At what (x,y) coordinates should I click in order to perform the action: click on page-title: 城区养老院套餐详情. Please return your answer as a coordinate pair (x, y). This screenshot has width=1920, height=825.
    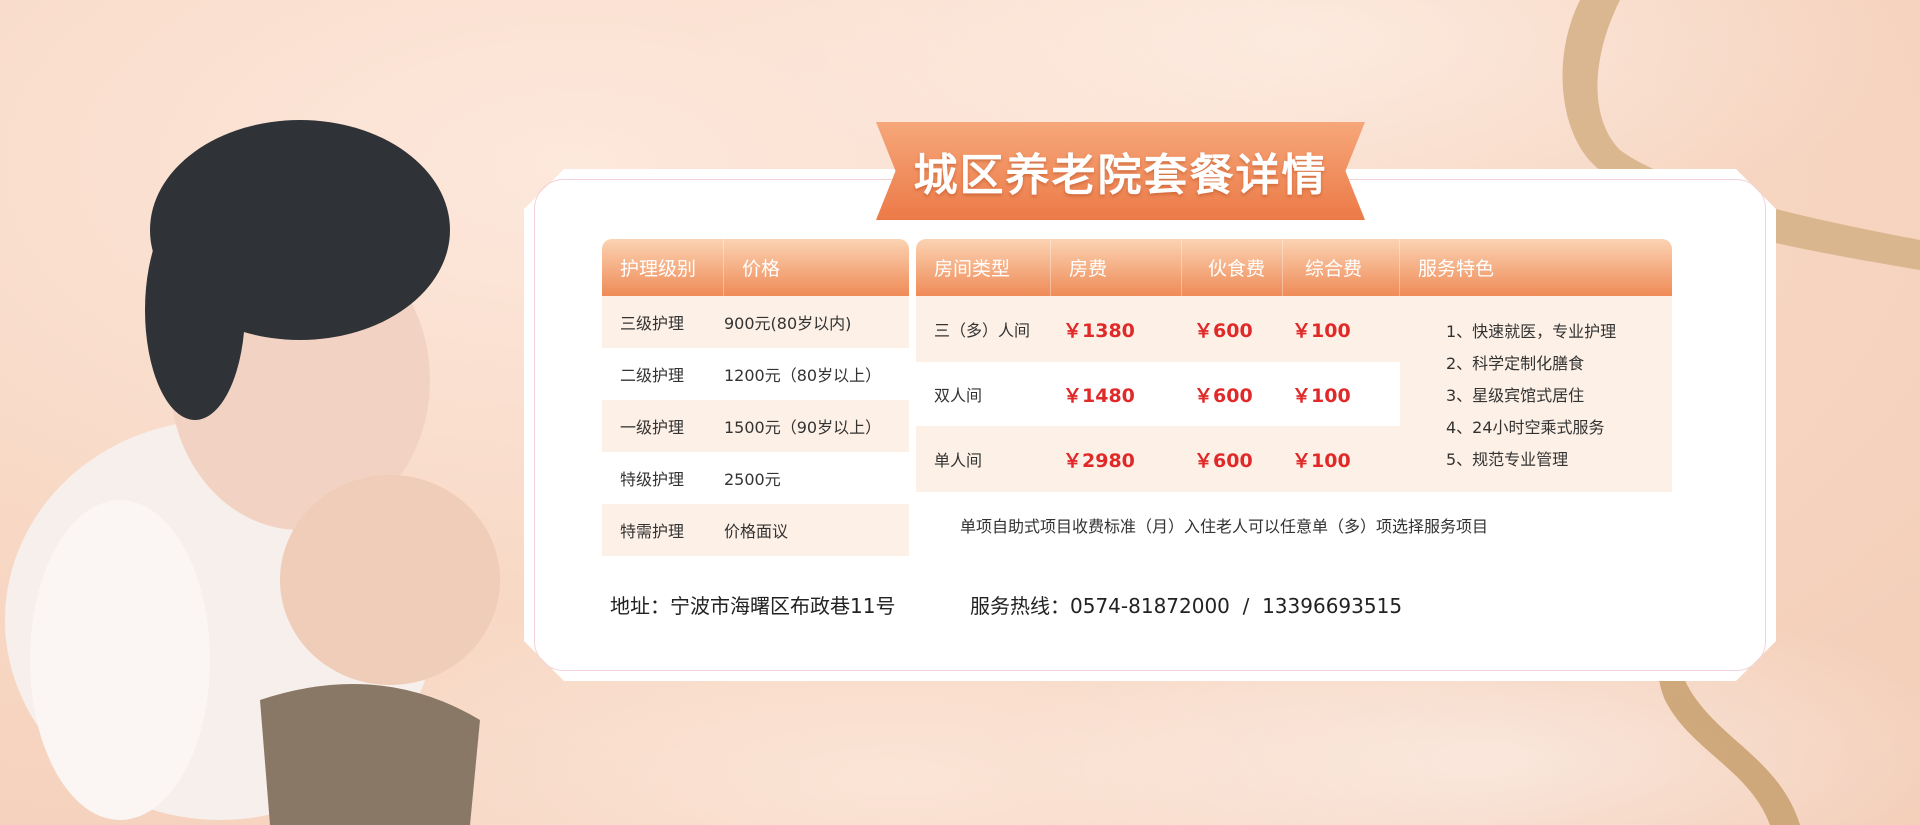
    Looking at the image, I should click on (1120, 175).